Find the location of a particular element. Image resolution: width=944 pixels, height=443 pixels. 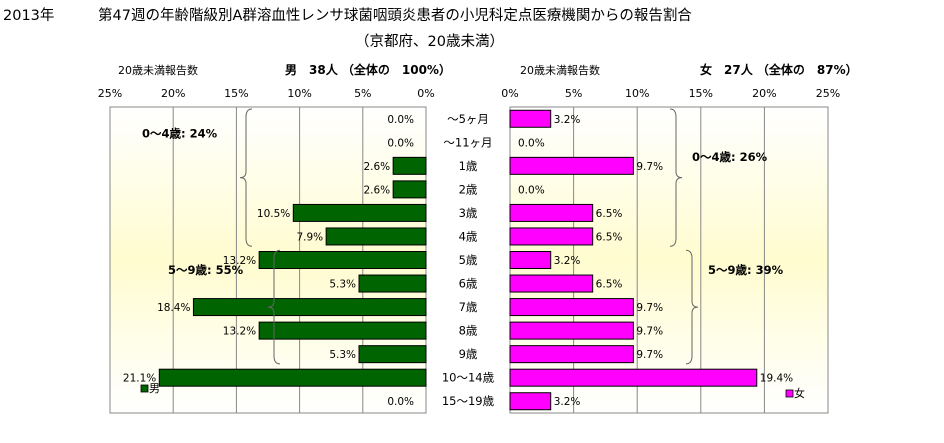

category-label: 2歳 is located at coordinates (468, 189).